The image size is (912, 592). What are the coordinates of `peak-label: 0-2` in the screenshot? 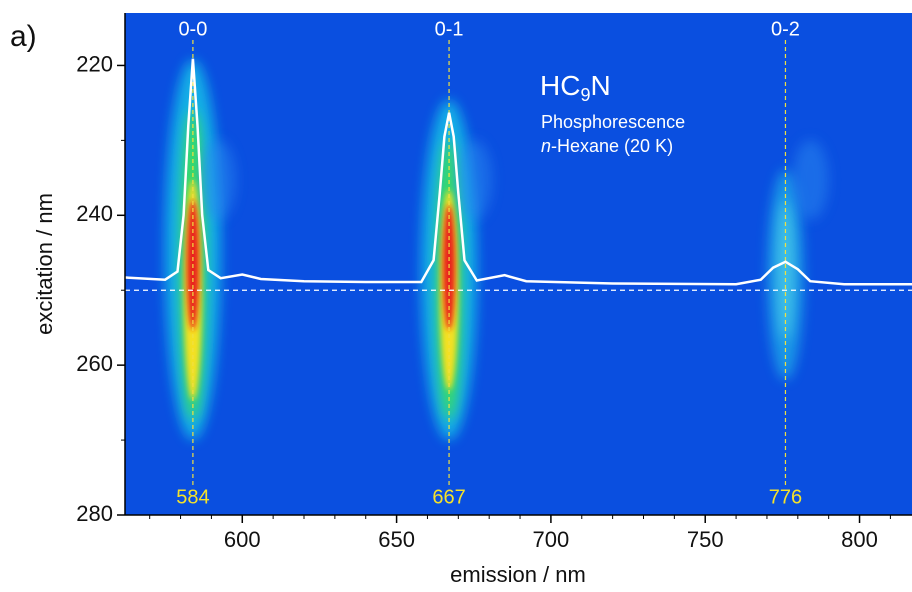 It's located at (785, 29).